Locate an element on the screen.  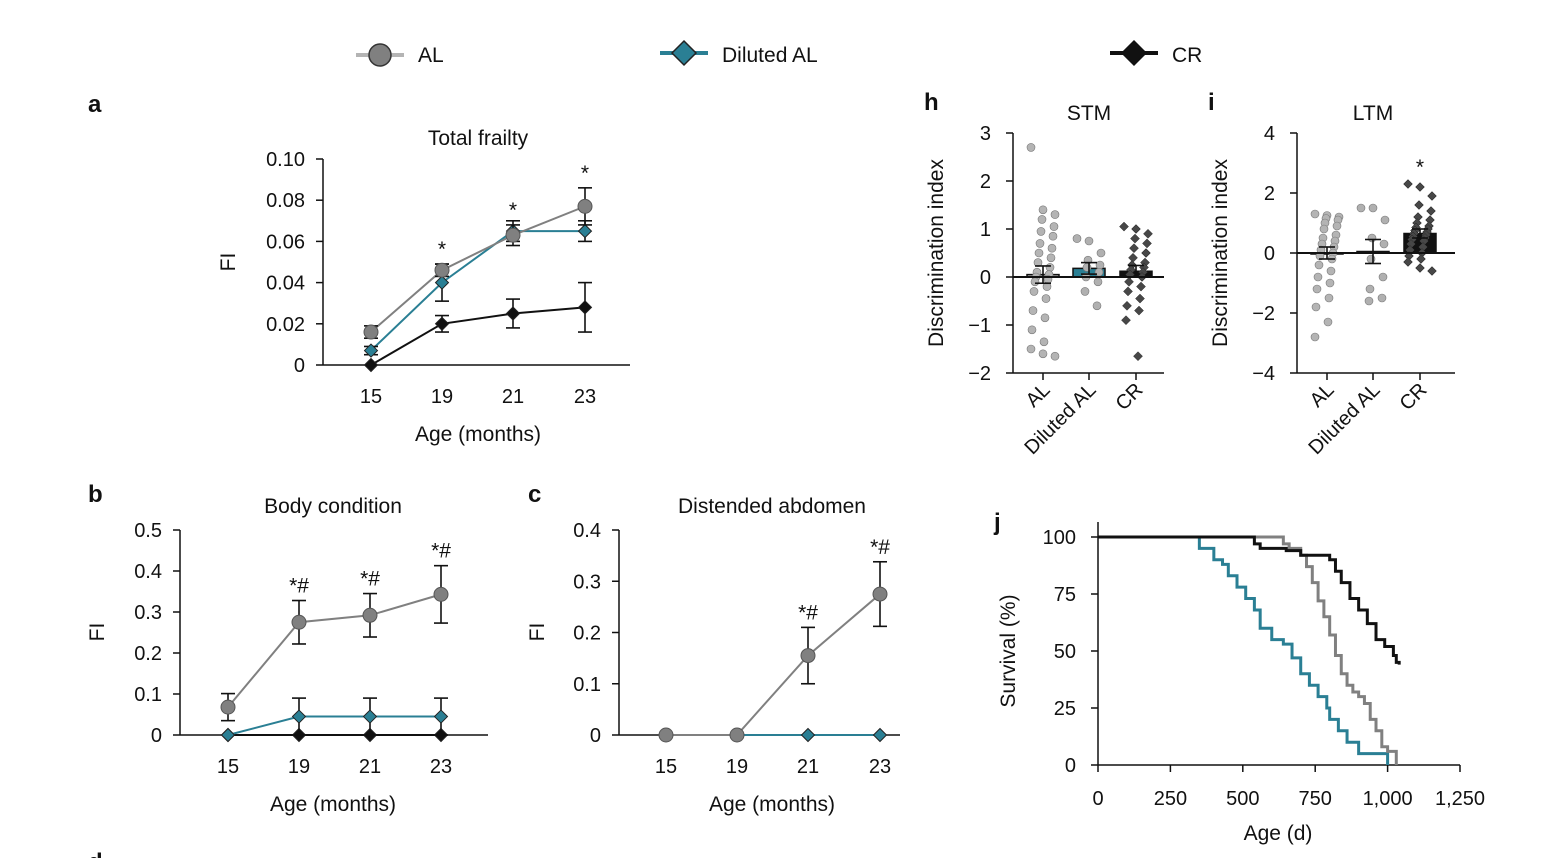
series-line-diluted-al is located at coordinates (477, 291).